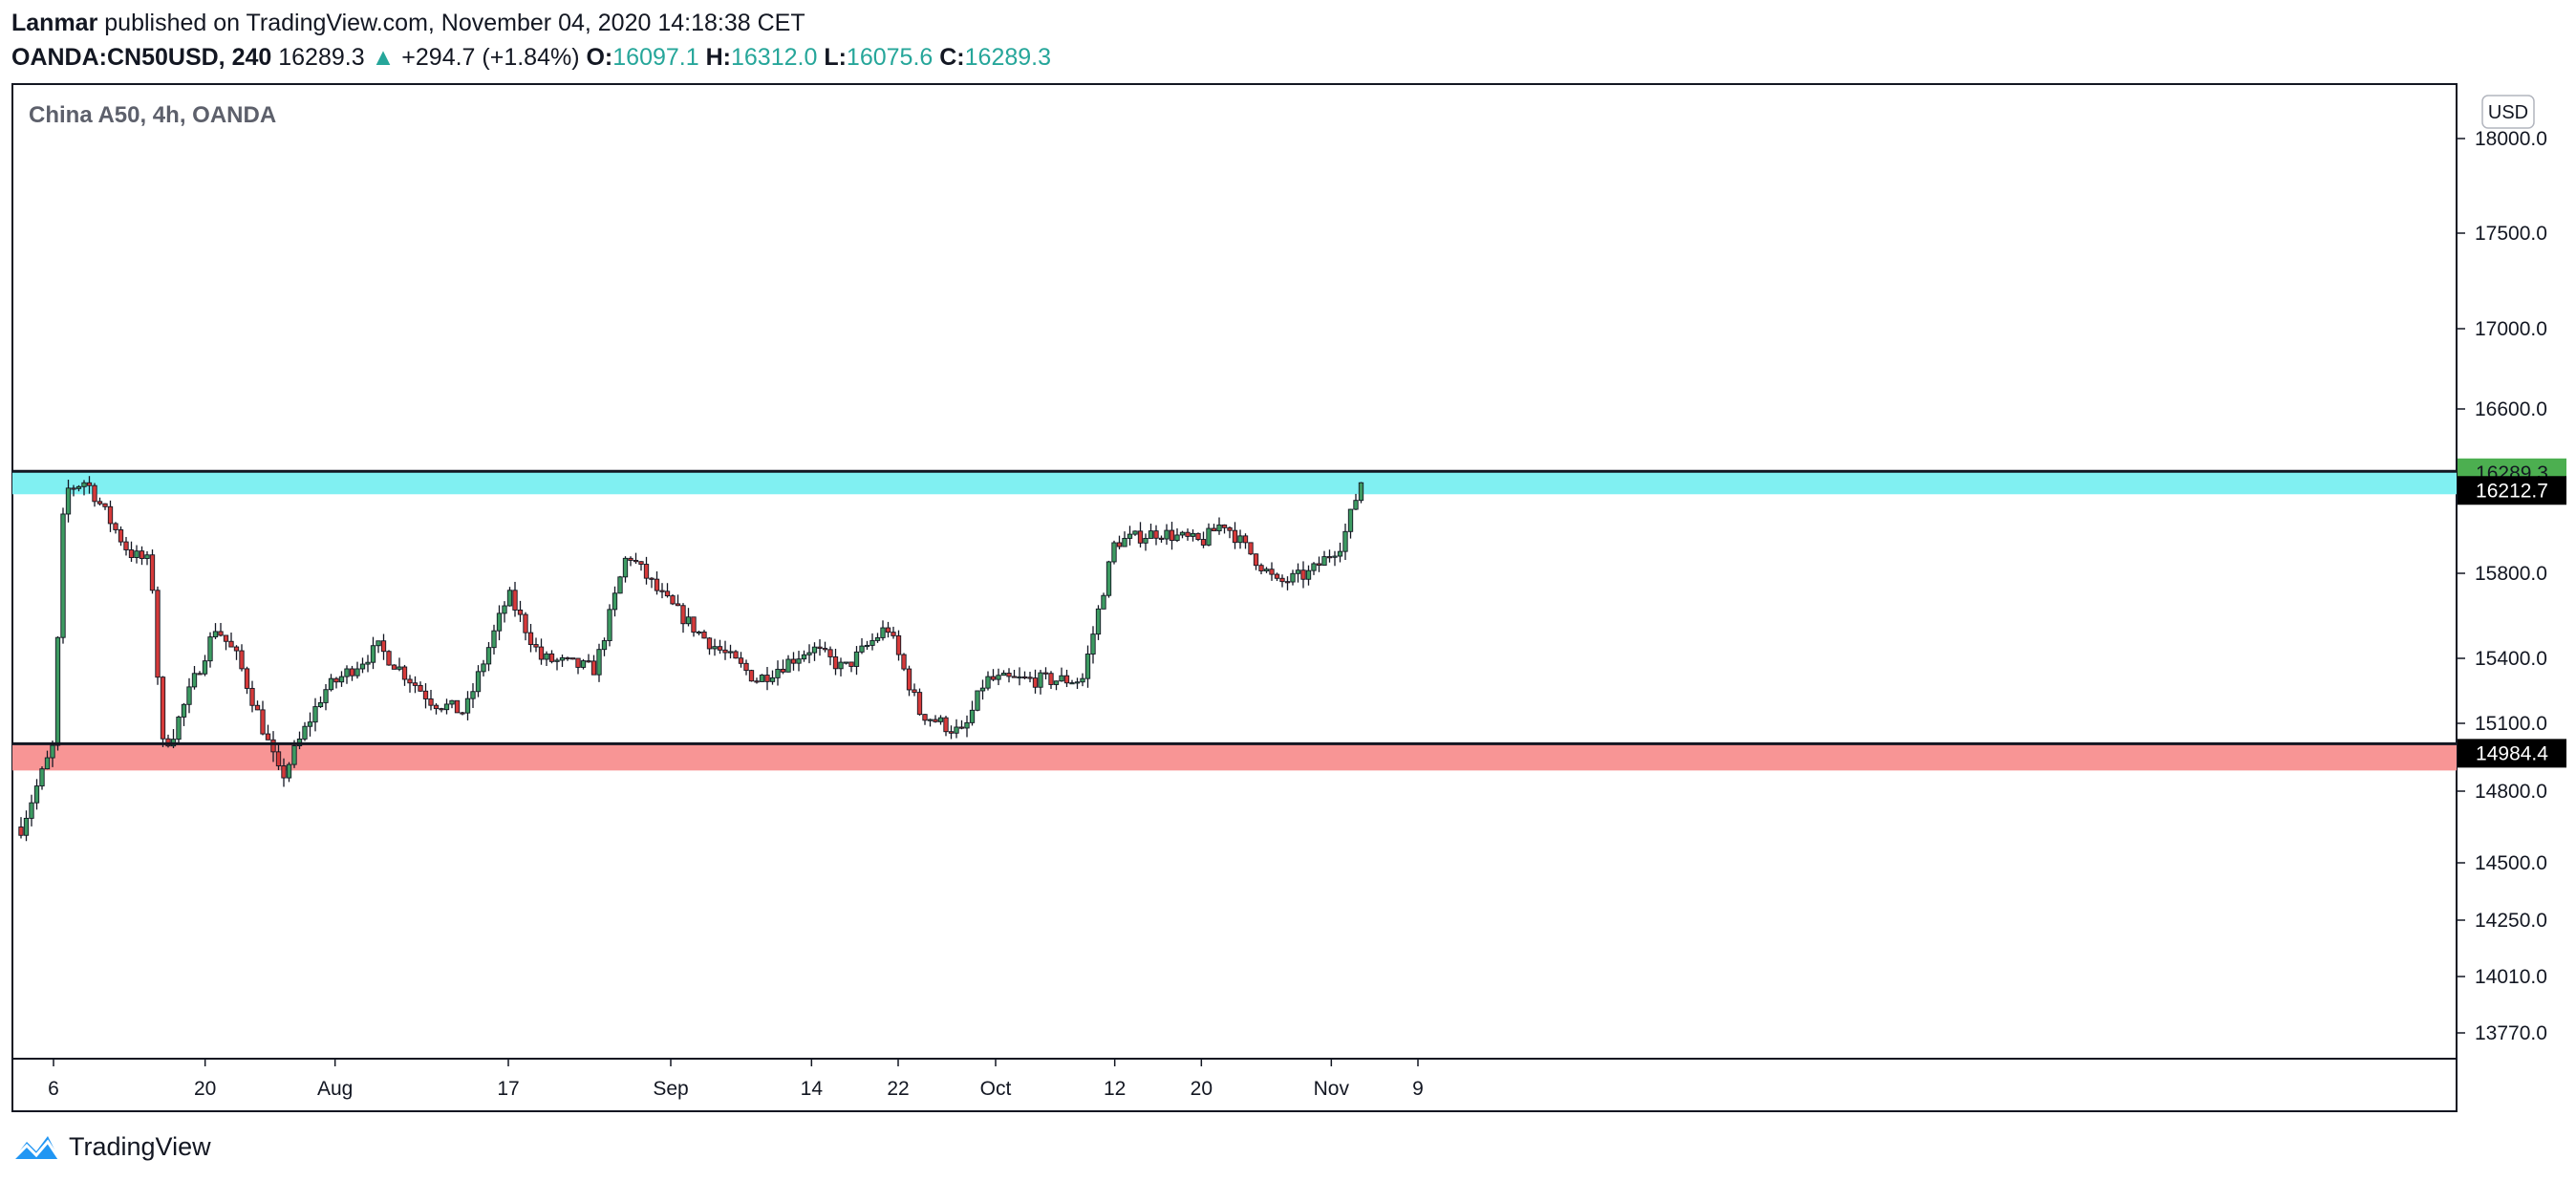 Image resolution: width=2576 pixels, height=1181 pixels. Describe the element at coordinates (996, 1089) in the screenshot. I see `x-tick-label: Oct` at that location.